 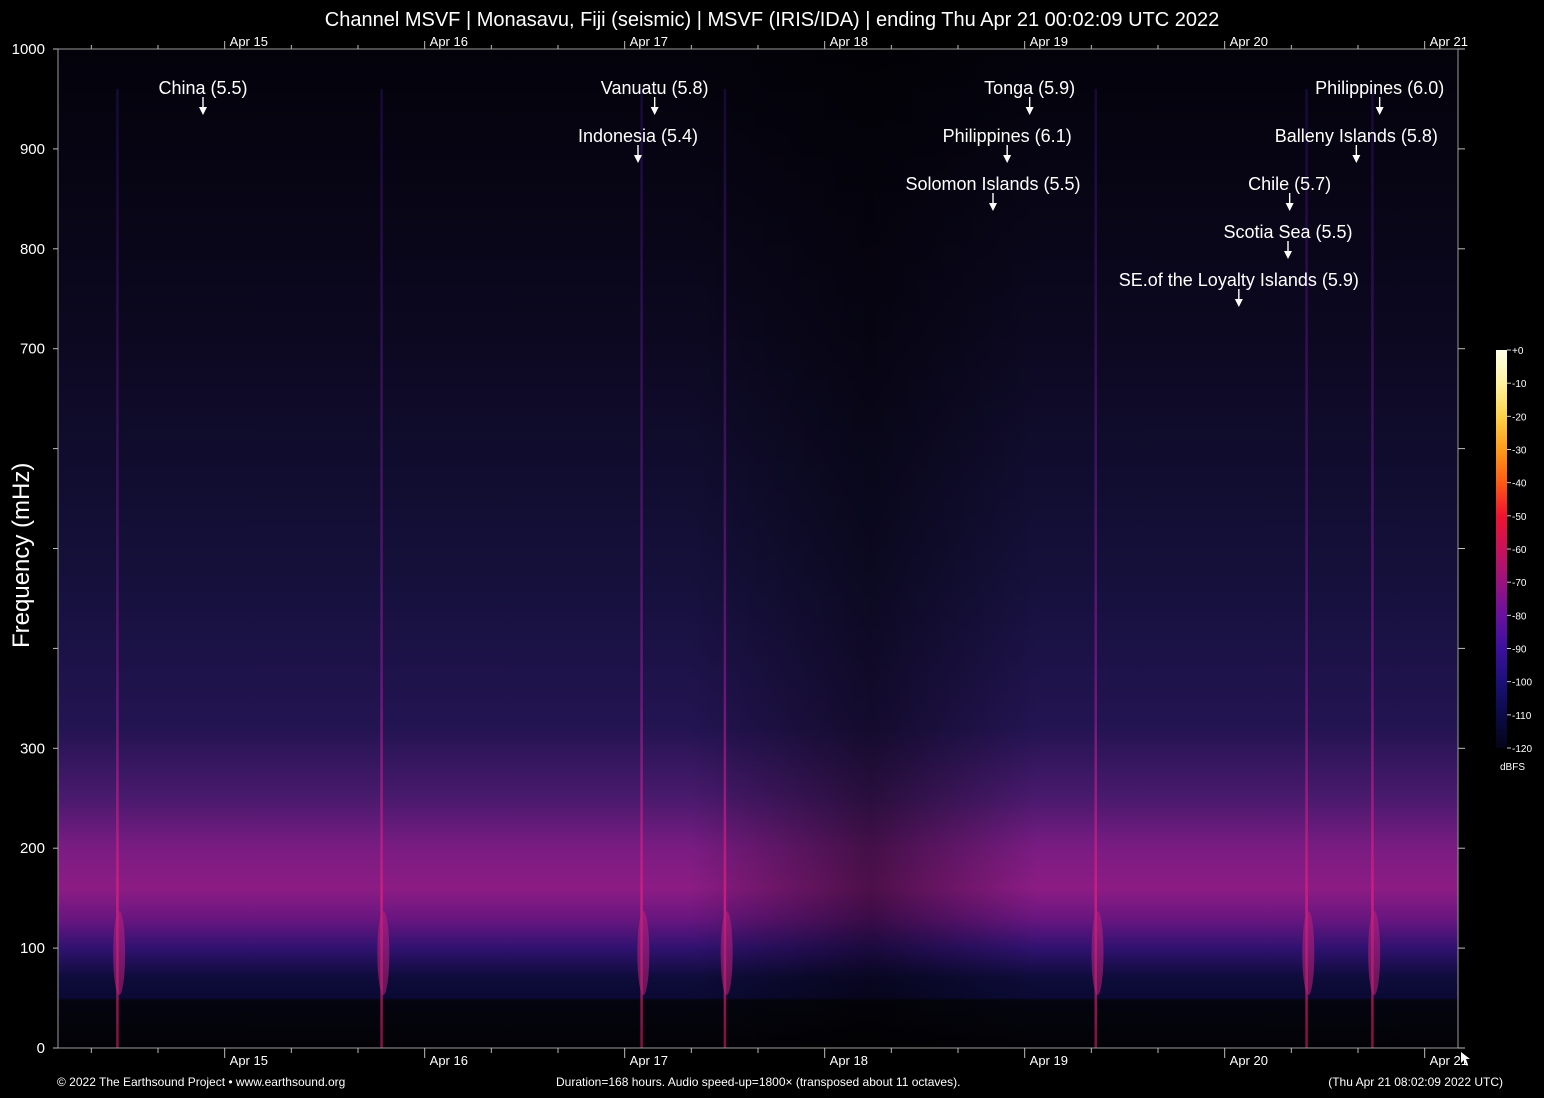 What do you see at coordinates (32, 748) in the screenshot?
I see `y-tick-label: 300` at bounding box center [32, 748].